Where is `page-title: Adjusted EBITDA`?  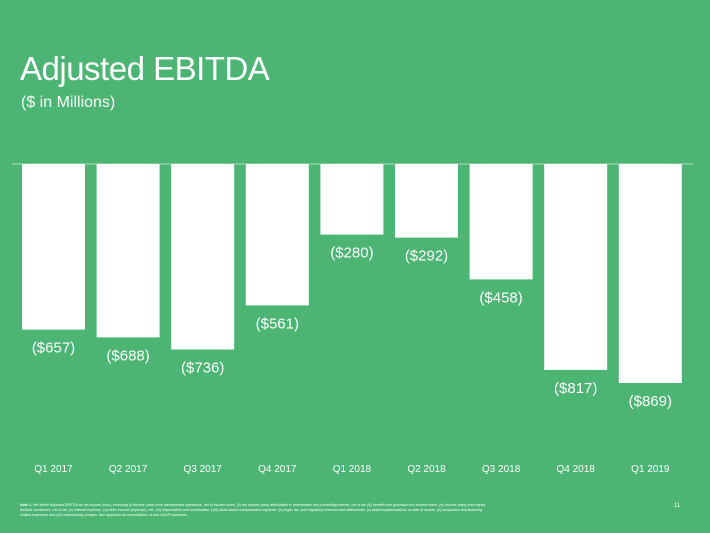
page-title: Adjusted EBITDA is located at coordinates (145, 68).